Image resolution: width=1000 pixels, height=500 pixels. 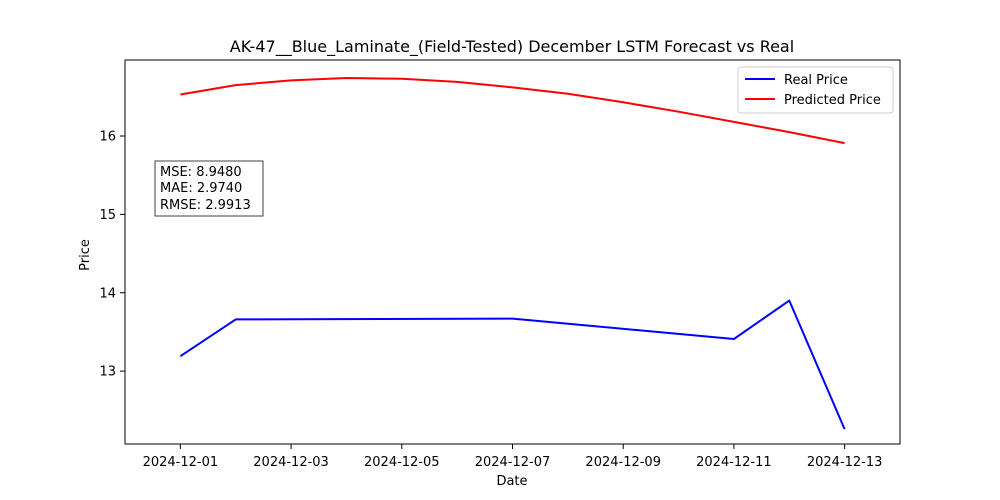 What do you see at coordinates (205, 205) in the screenshot?
I see `metric-rmse: RMSE: 2.9913` at bounding box center [205, 205].